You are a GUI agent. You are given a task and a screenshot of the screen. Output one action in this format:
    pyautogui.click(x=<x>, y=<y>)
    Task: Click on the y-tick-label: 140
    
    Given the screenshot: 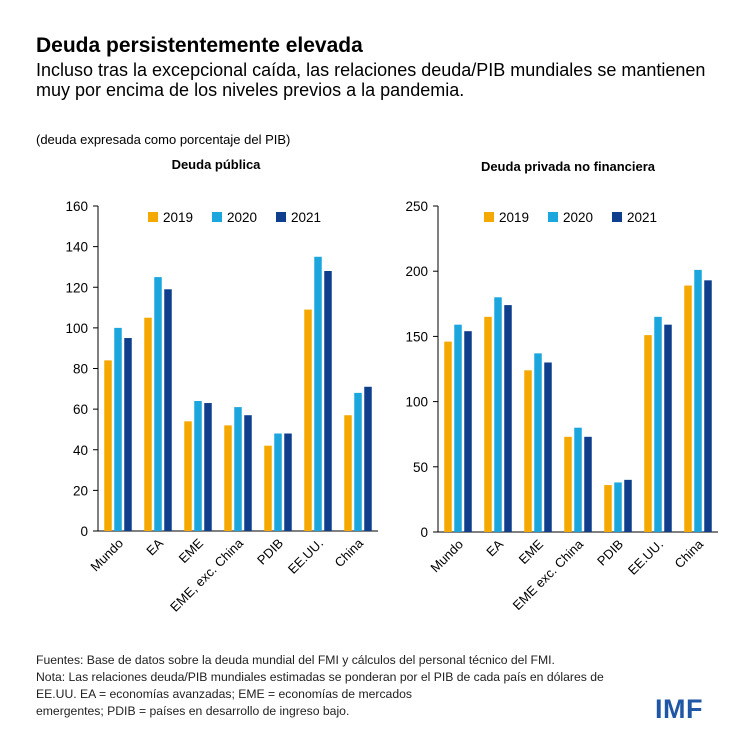 What is the action you would take?
    pyautogui.click(x=76, y=247)
    